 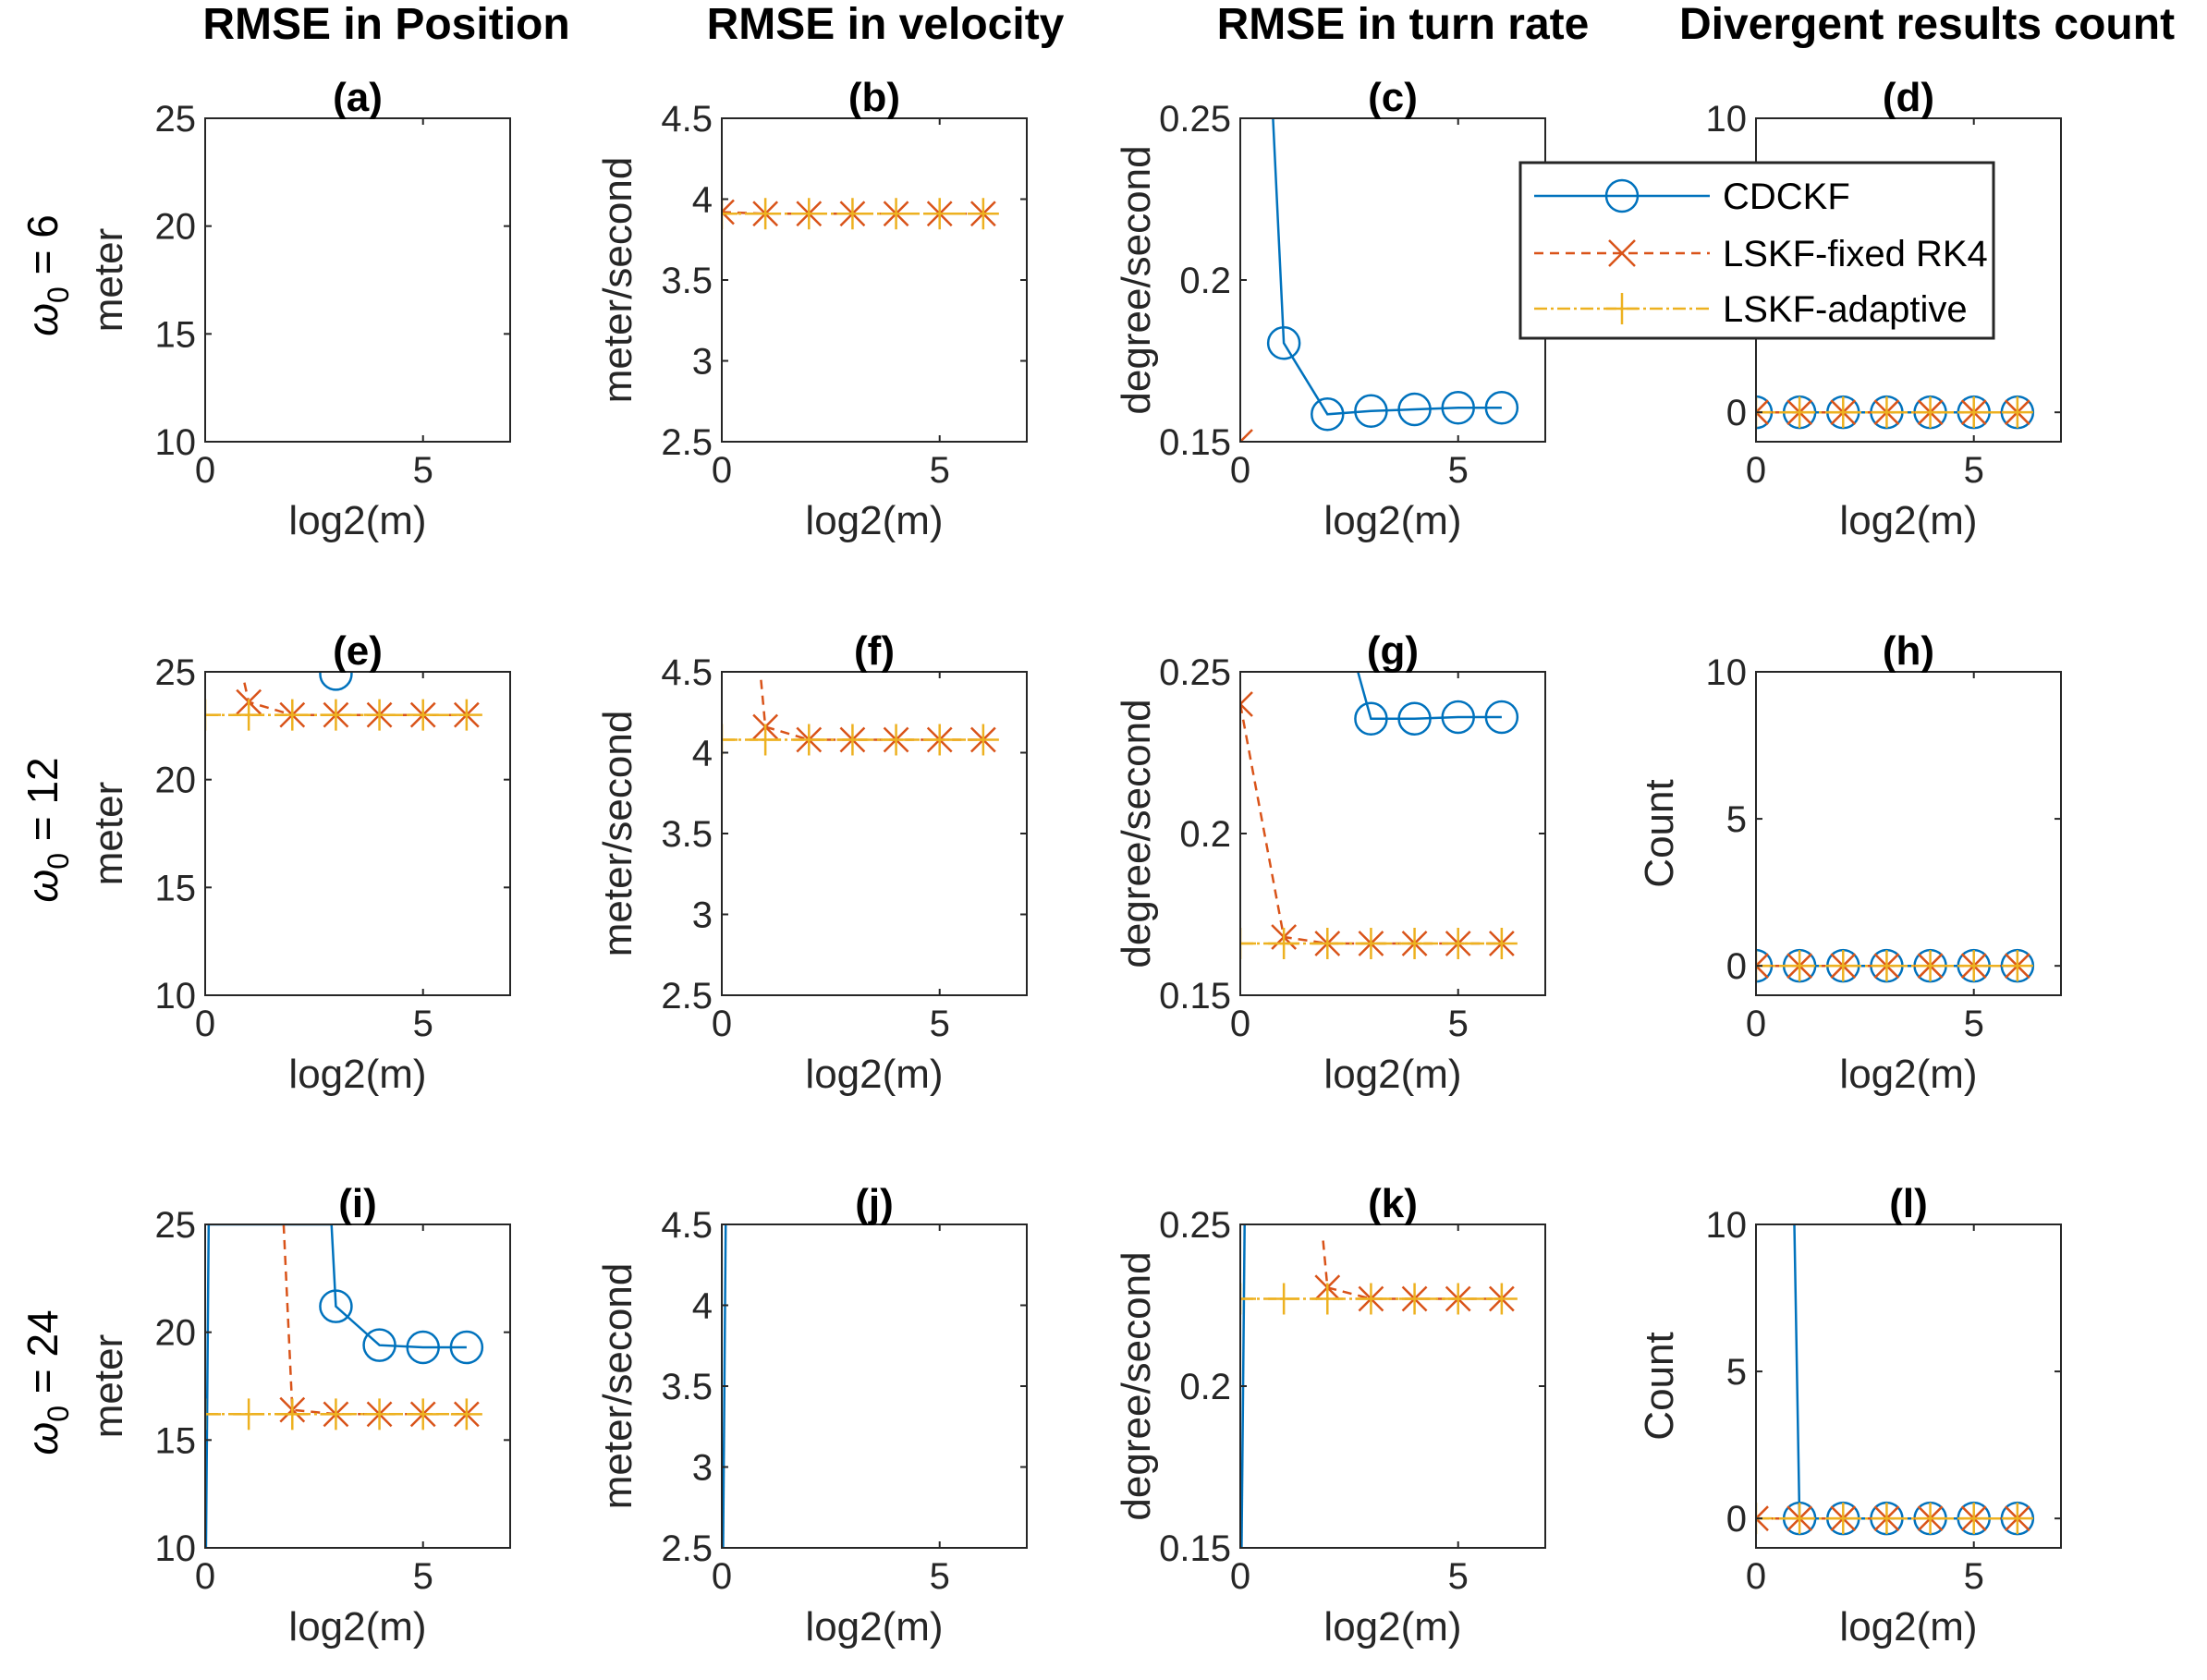 I want to click on y-tick-label: 0.2, so click(x=1205, y=1387).